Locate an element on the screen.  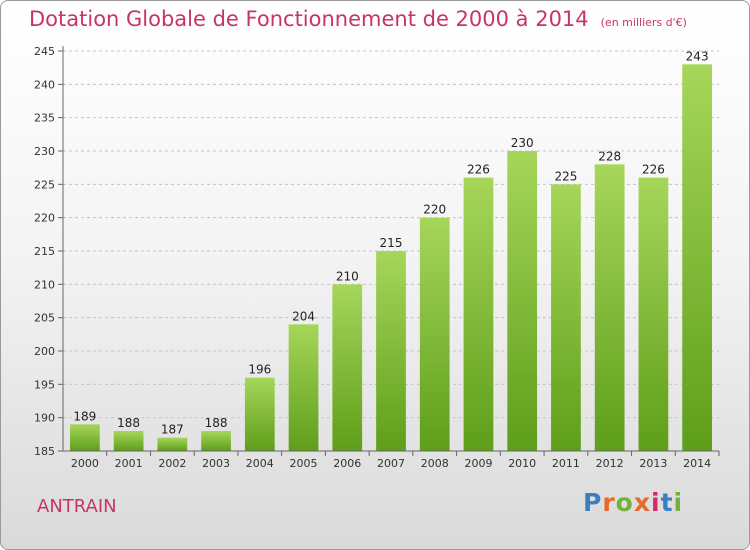
proxiti-logo: Proxiti is located at coordinates (633, 502).